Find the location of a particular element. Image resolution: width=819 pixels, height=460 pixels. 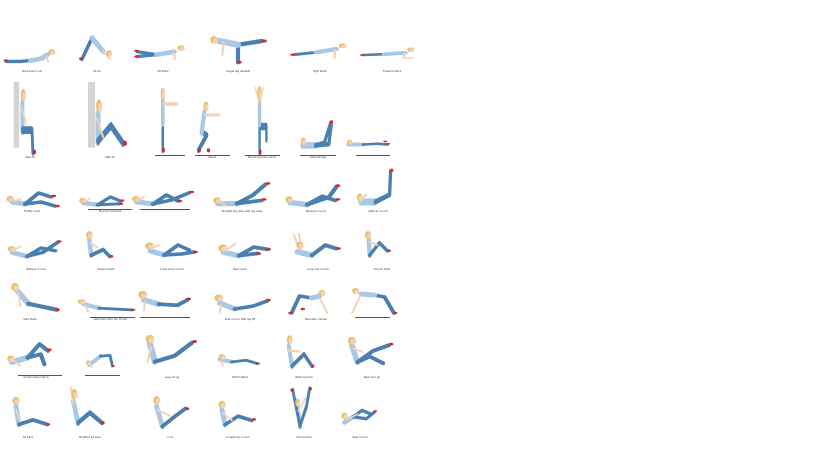

exercise-figure-cross-crunch is located at coordinates (173, 246).